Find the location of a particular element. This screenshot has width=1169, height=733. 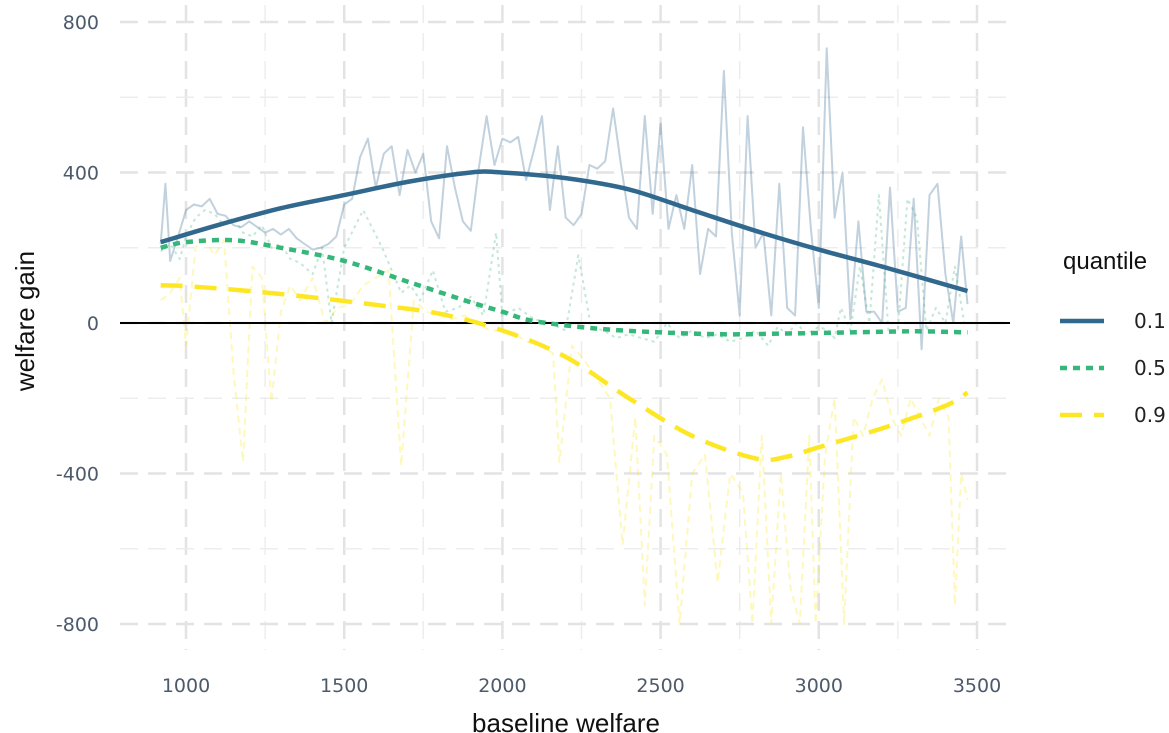

x-tick-label: 3000 is located at coordinates (819, 686).